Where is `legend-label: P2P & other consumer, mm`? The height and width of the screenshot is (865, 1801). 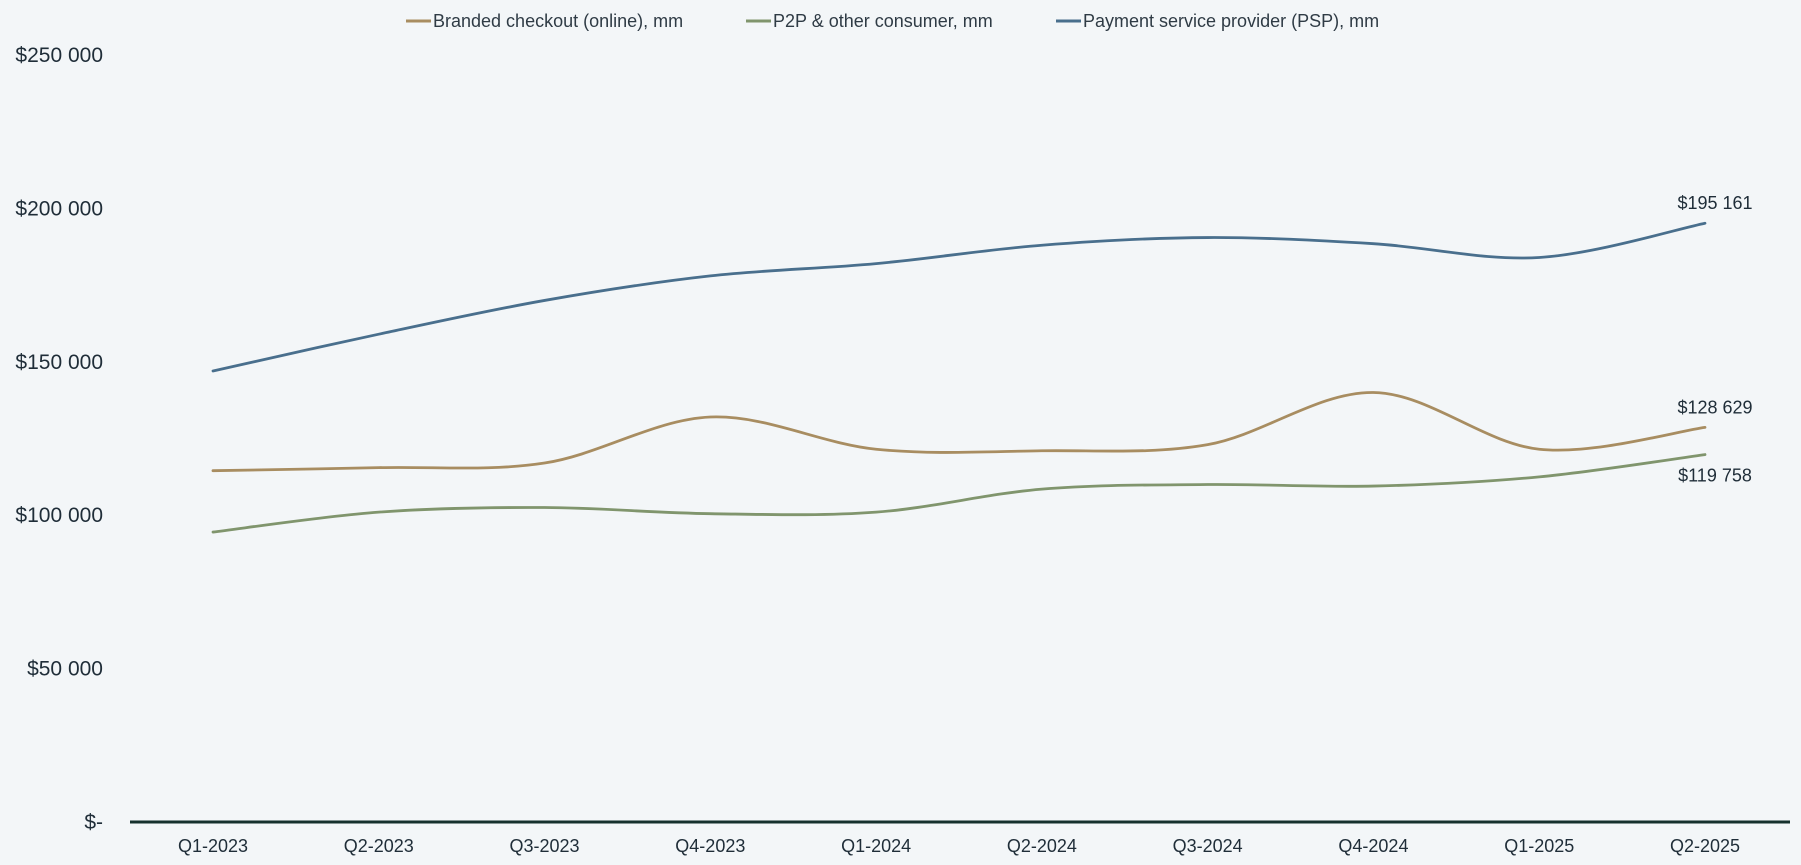
legend-label: P2P & other consumer, mm is located at coordinates (883, 21).